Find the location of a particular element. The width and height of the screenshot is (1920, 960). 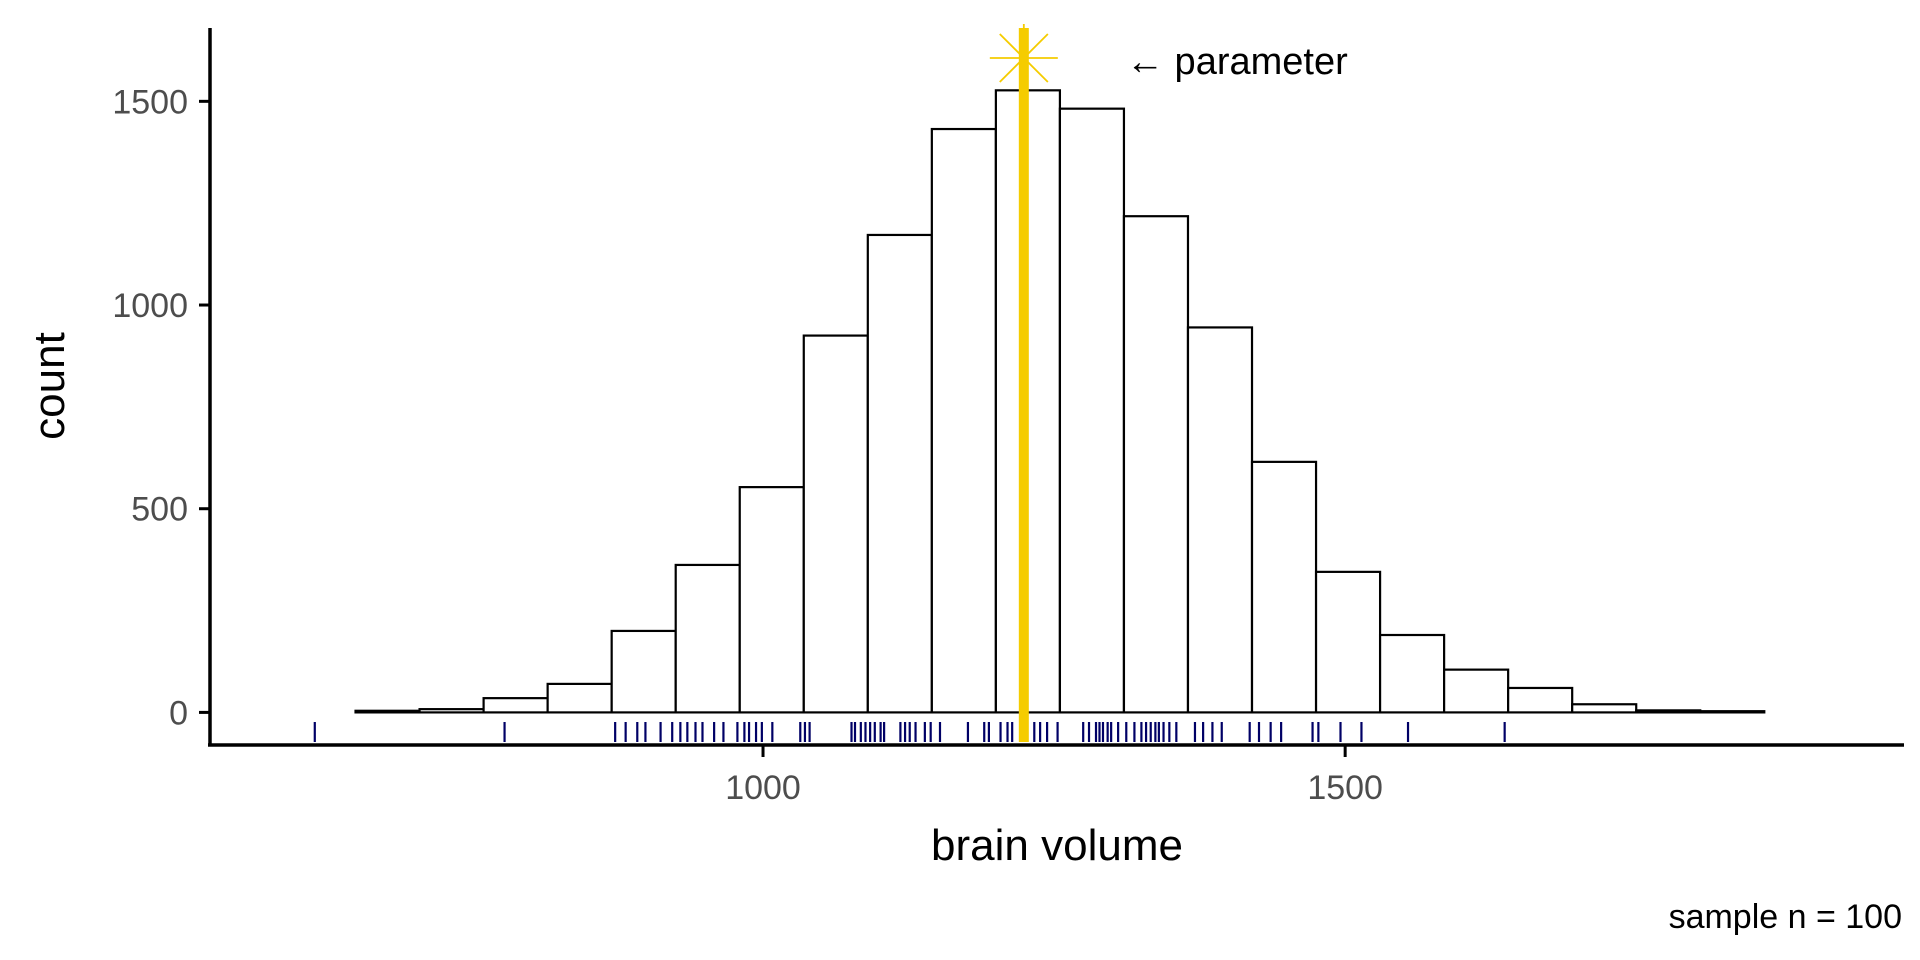

sample-rug is located at coordinates (909, 732).